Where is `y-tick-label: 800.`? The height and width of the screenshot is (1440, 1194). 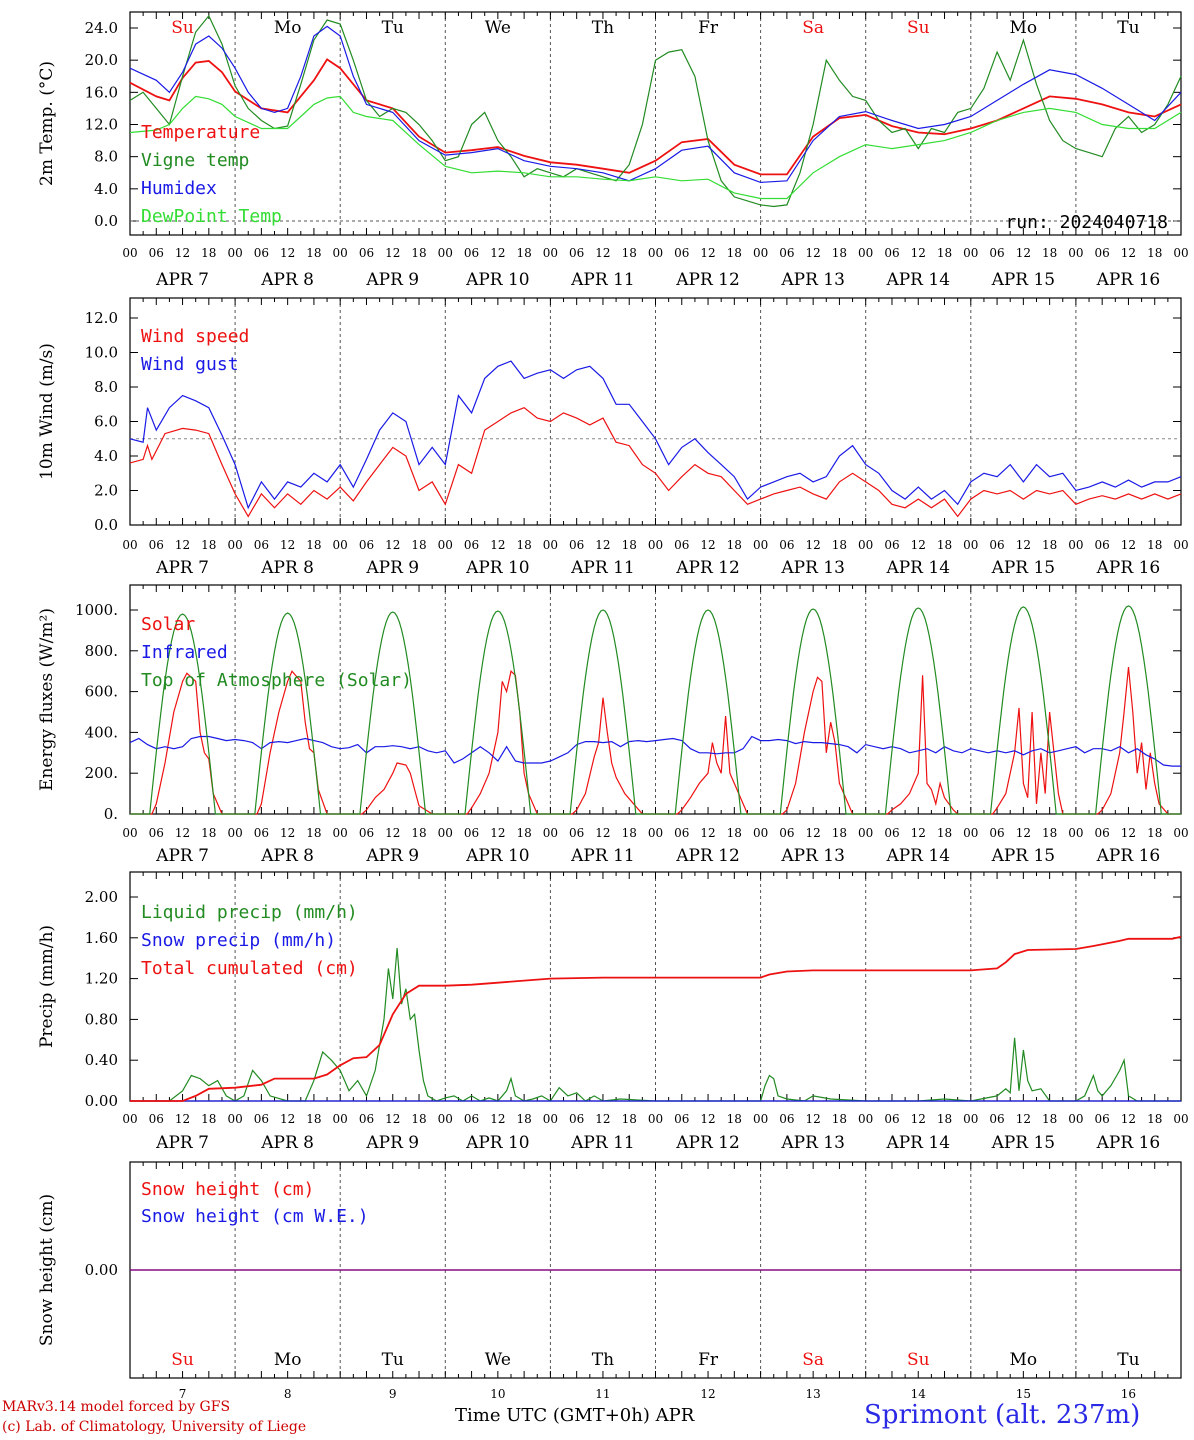
y-tick-label: 800. is located at coordinates (101, 651).